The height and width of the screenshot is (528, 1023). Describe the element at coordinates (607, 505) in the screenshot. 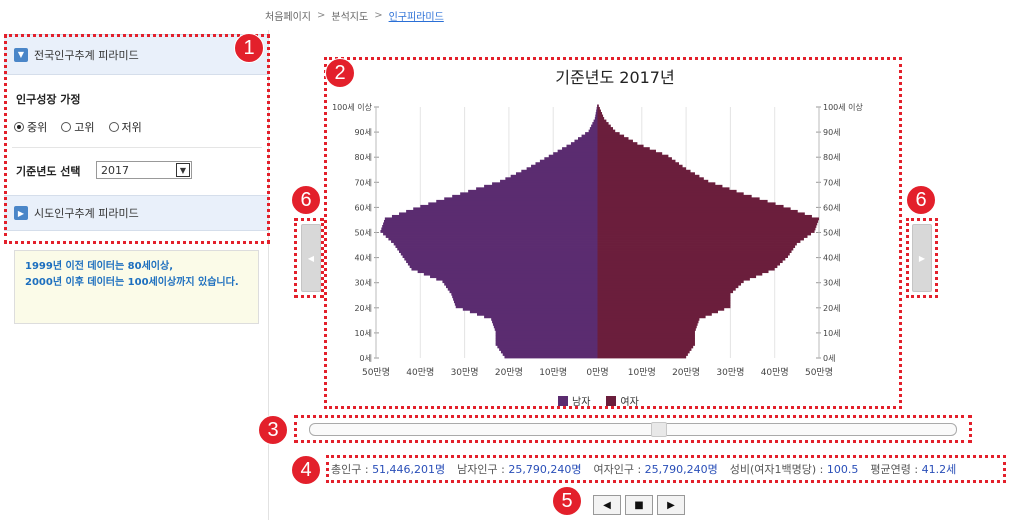

I see `play-backward-button: ◀` at that location.